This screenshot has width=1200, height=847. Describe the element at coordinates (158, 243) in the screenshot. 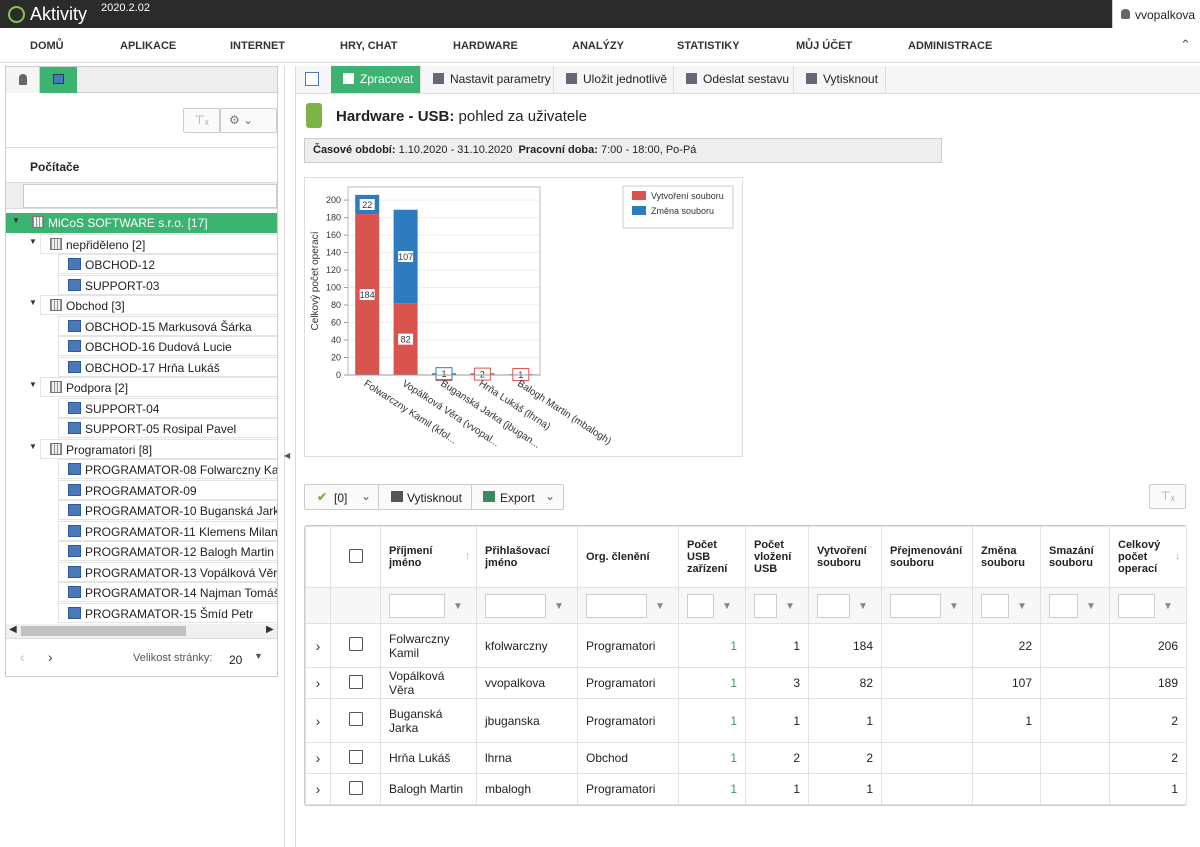

I see `tree-node: nepřiděleno [2]` at that location.